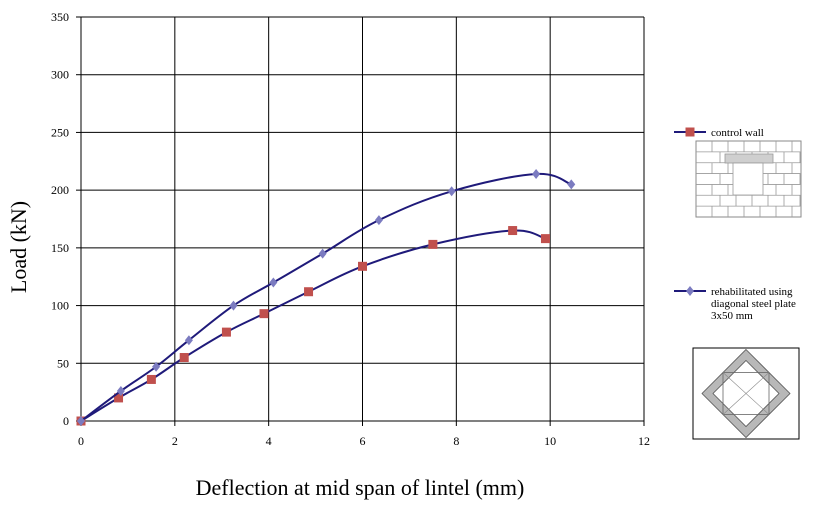 This screenshot has height=508, width=818. Describe the element at coordinates (360, 487) in the screenshot. I see `x-axis-label: Deflection at mid span of lintel (mm)` at that location.